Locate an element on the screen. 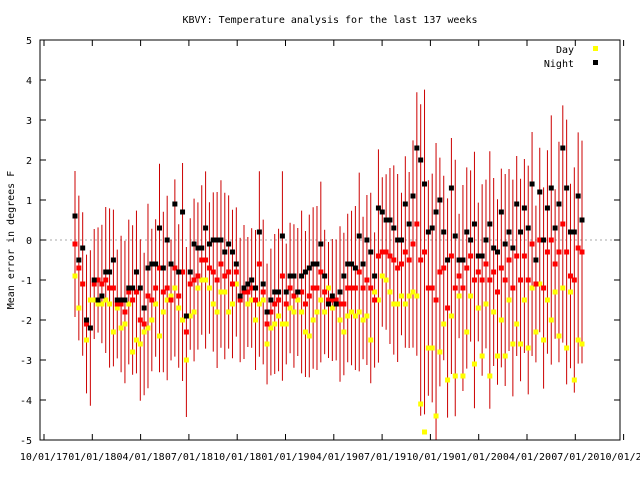 The width and height of the screenshot is (640, 480). x-tick-label: 04/01/18 is located at coordinates (141, 457).